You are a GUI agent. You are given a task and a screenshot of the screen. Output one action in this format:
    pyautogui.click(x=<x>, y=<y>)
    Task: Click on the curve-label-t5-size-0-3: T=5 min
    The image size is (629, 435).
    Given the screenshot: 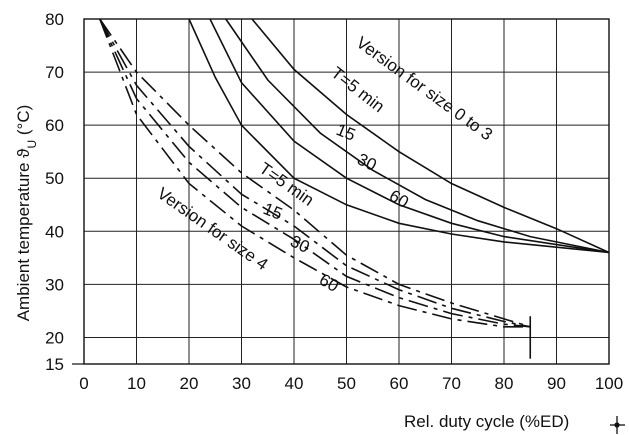 What is the action you would take?
    pyautogui.click(x=358, y=89)
    